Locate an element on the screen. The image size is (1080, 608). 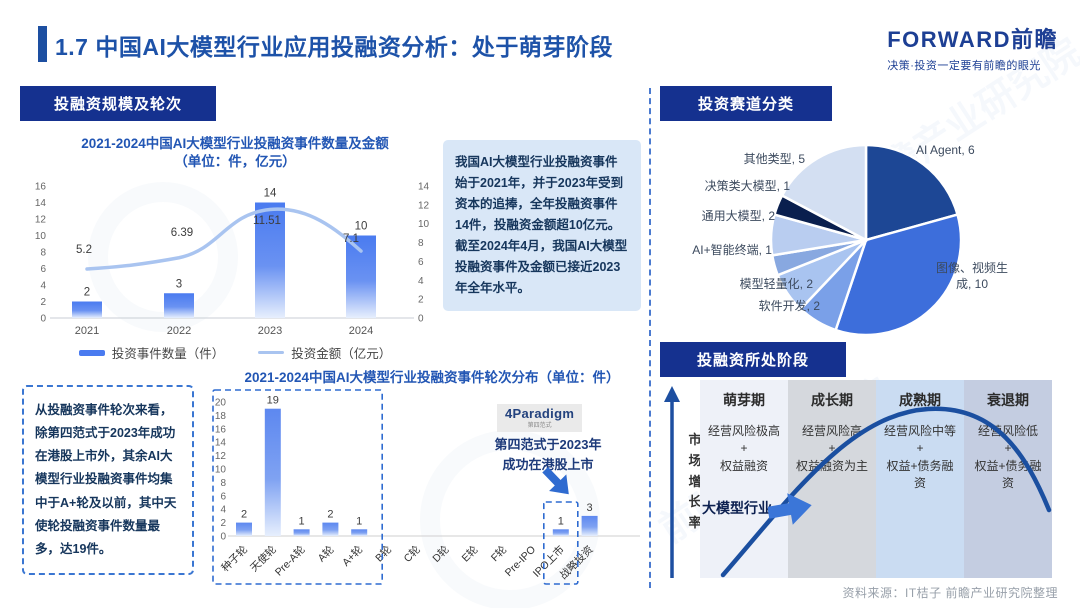
pie-label: 其他类型, 5 is located at coordinates (774, 159).